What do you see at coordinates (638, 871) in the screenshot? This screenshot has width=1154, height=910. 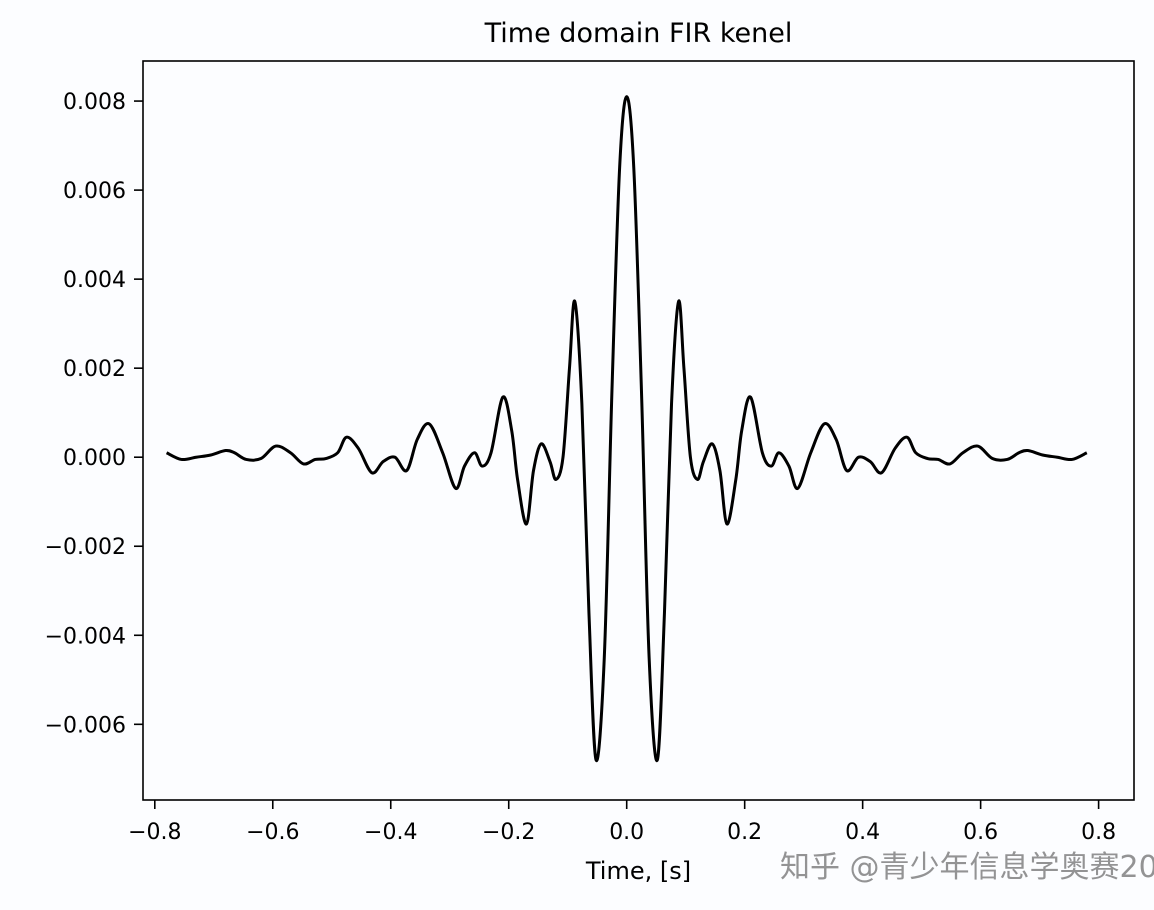 I see `x-axis-title: Time, [s]` at bounding box center [638, 871].